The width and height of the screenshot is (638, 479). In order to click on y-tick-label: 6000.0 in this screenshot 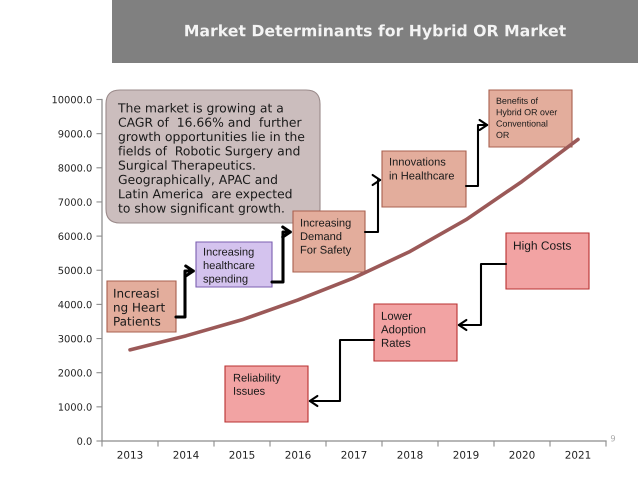, I will do `click(75, 236)`.